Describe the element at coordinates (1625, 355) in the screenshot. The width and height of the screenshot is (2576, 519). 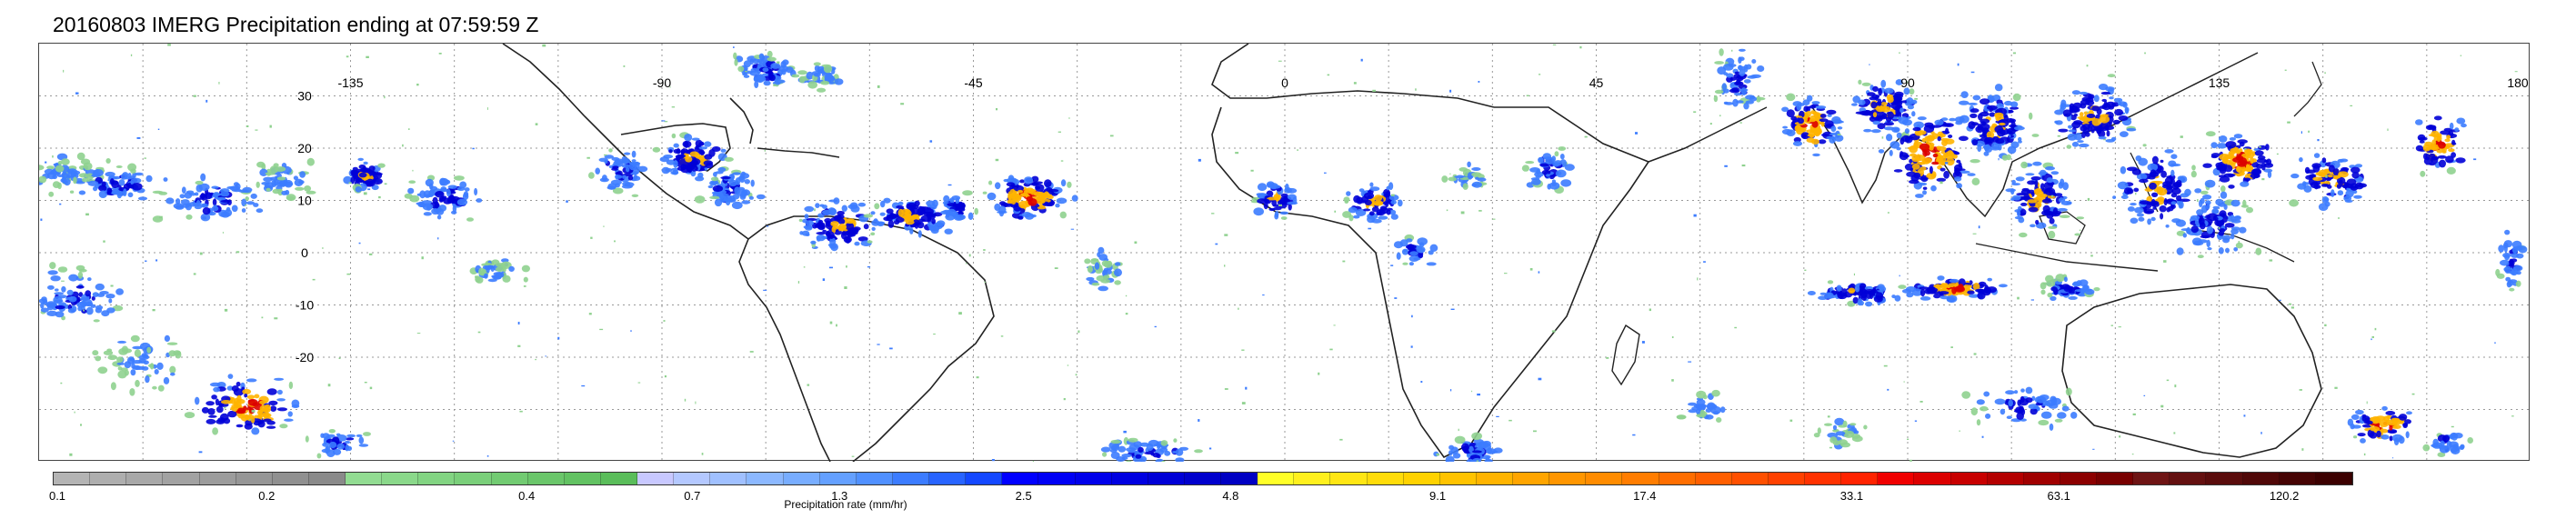
I see `coastline-madagascar` at that location.